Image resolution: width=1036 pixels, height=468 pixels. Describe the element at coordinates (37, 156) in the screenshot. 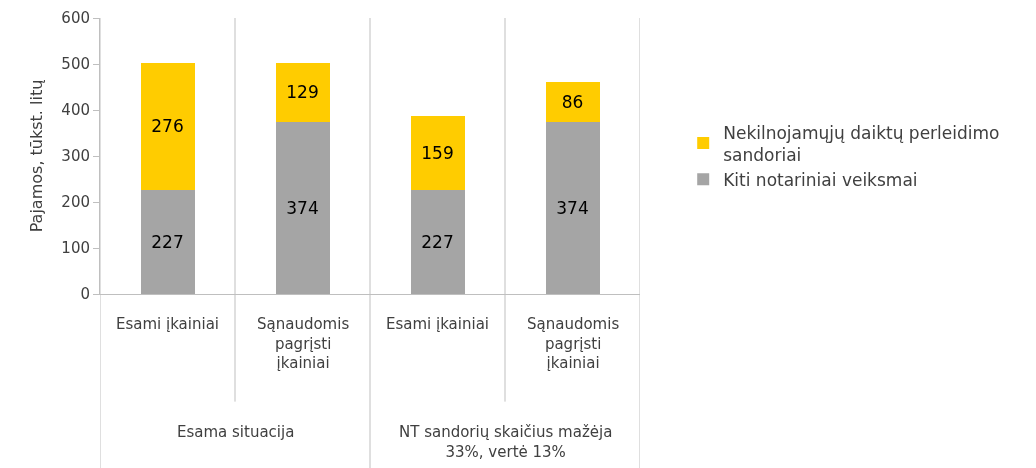

I see `y-axis-title: Pajamos, tūkst. litų` at that location.